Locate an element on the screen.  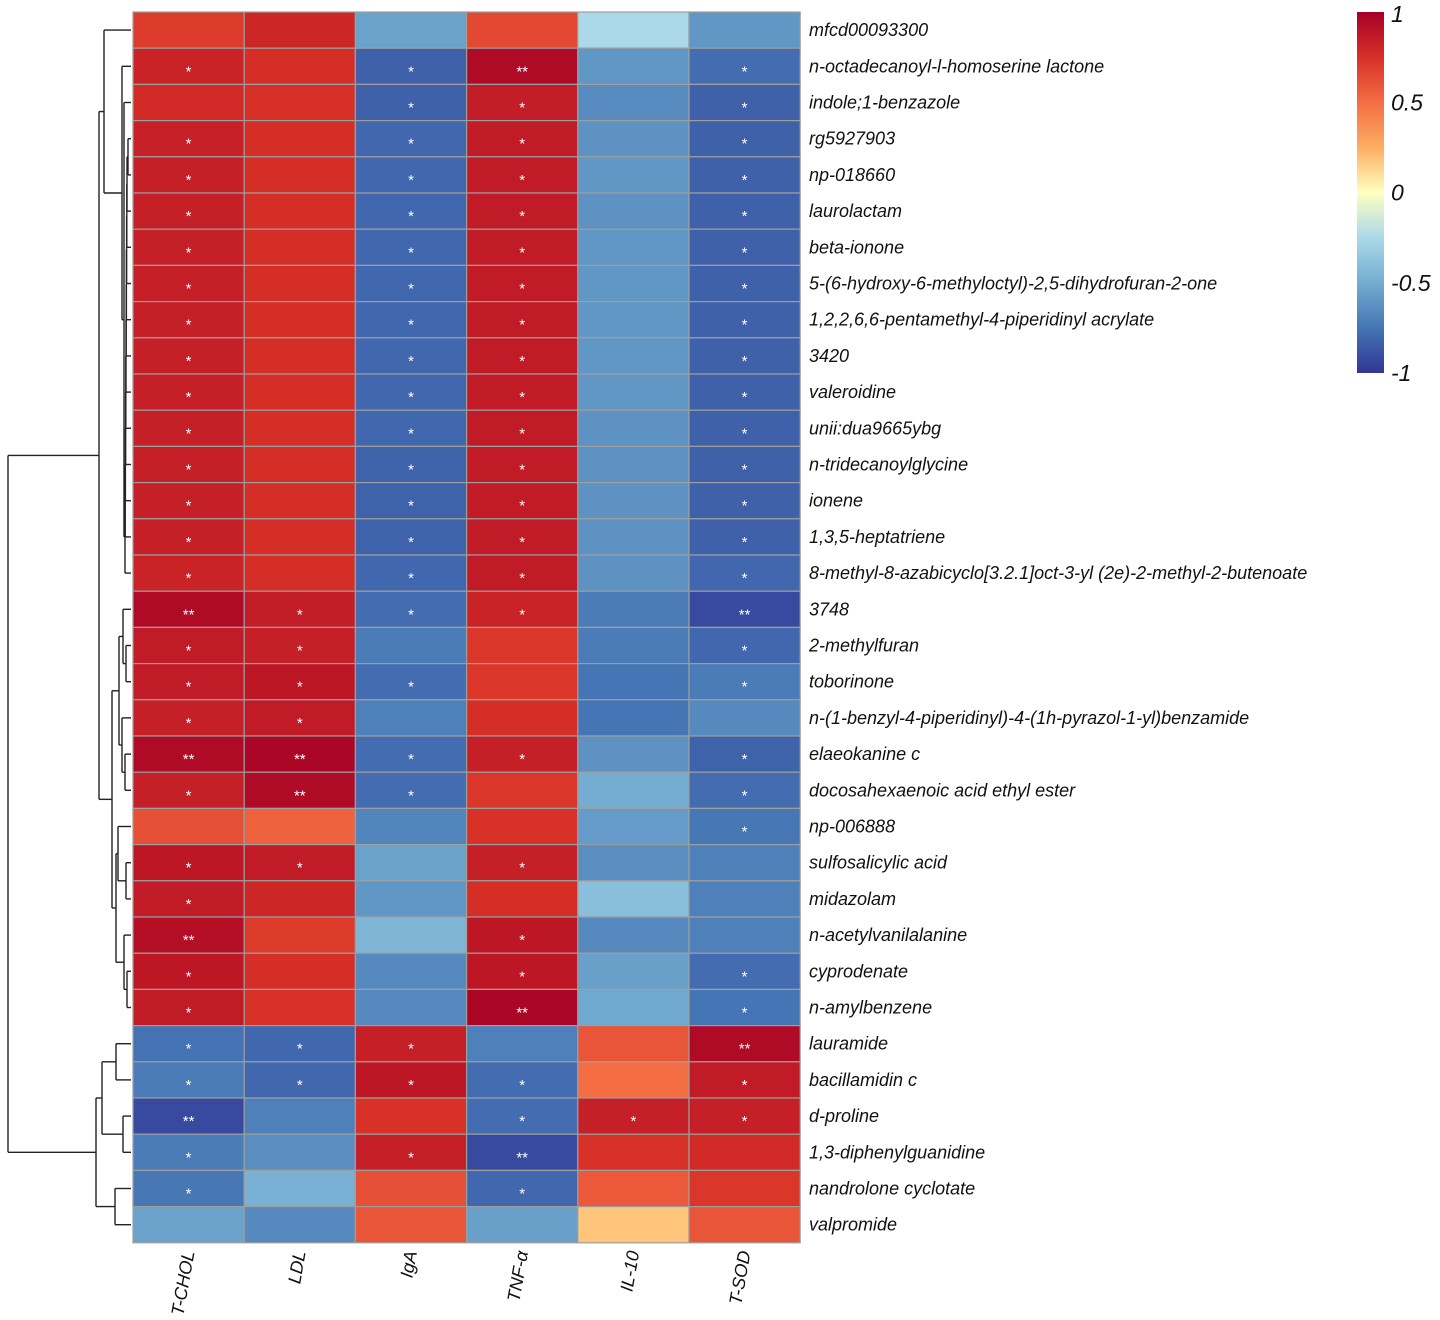
row-label: 1,3,5-heptatriene is located at coordinates (877, 537).